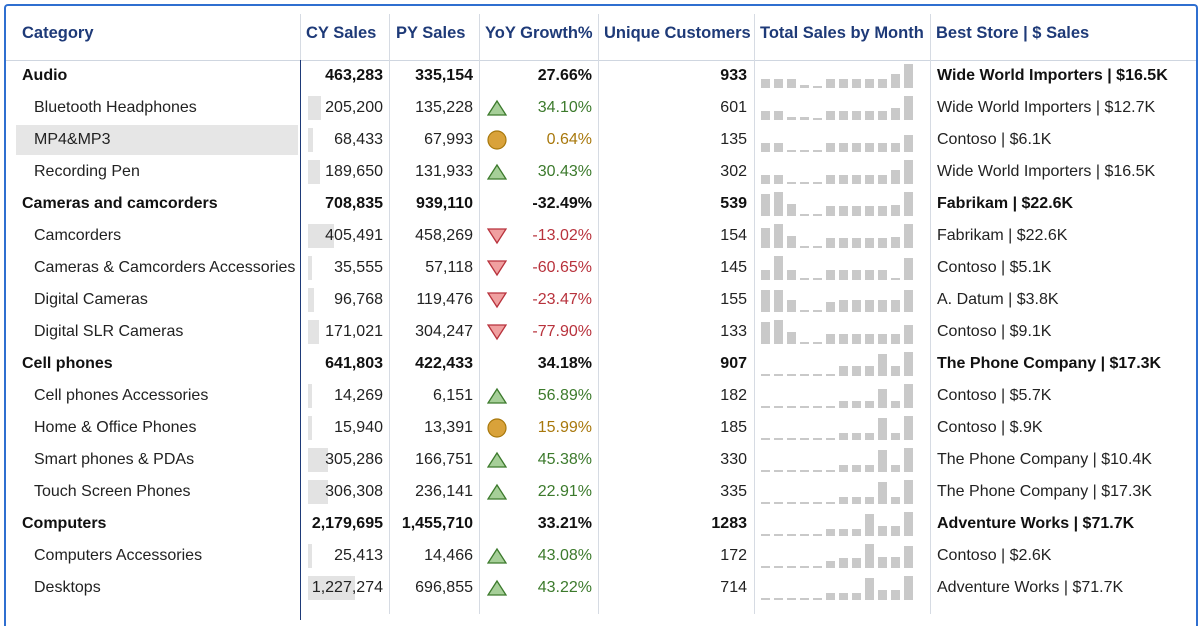  What do you see at coordinates (341, 33) in the screenshot?
I see `header-cy-sales: CY Sales` at bounding box center [341, 33].